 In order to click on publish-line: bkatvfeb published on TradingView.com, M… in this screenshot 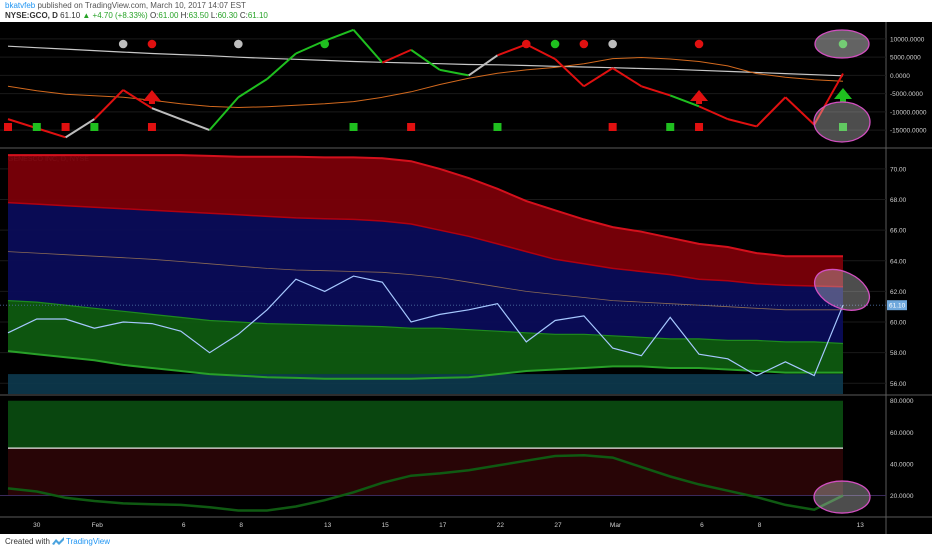, I will do `click(125, 5)`.